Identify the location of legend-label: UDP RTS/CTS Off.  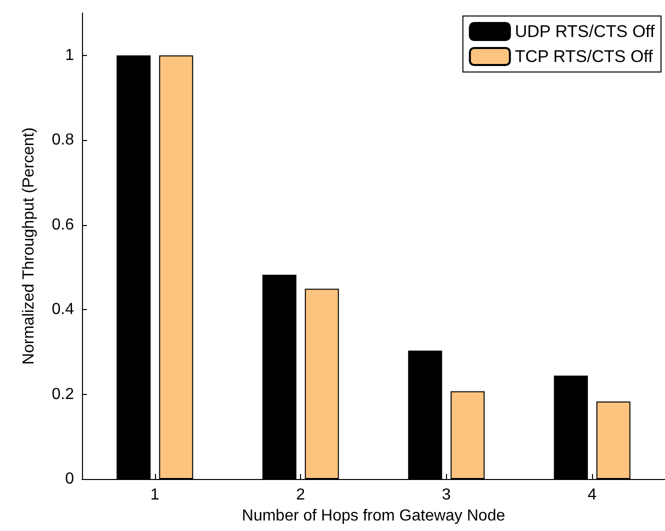
(584, 31).